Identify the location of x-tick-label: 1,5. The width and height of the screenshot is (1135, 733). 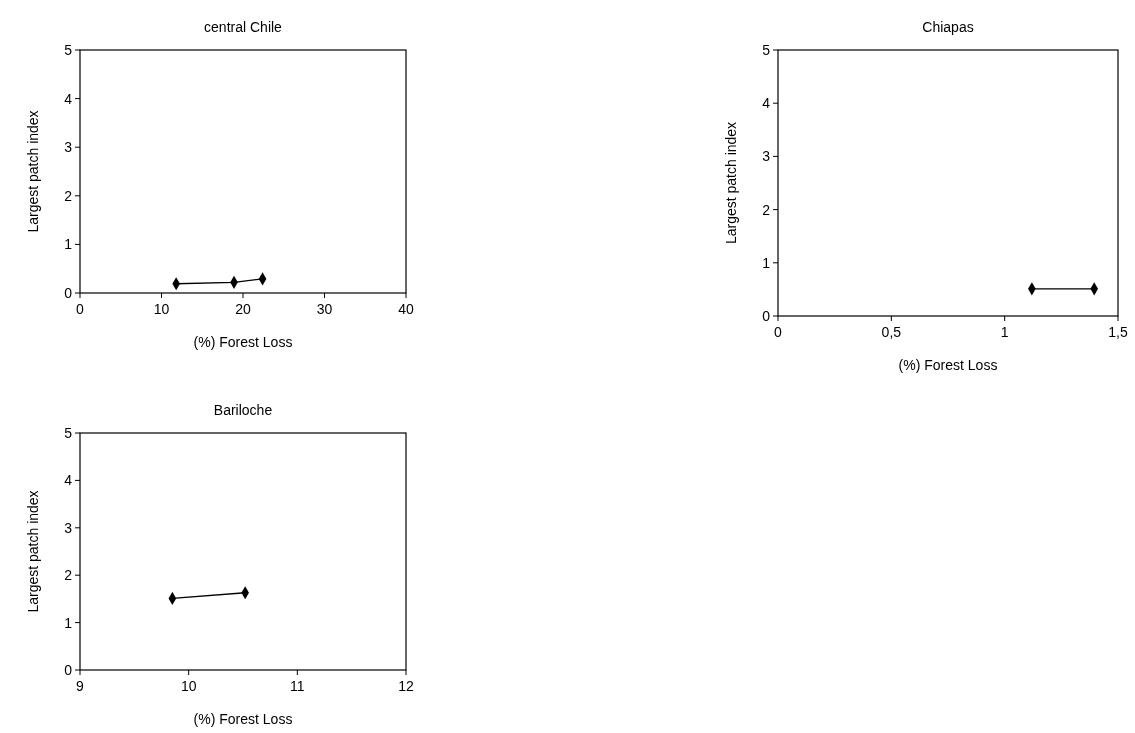
(1118, 332).